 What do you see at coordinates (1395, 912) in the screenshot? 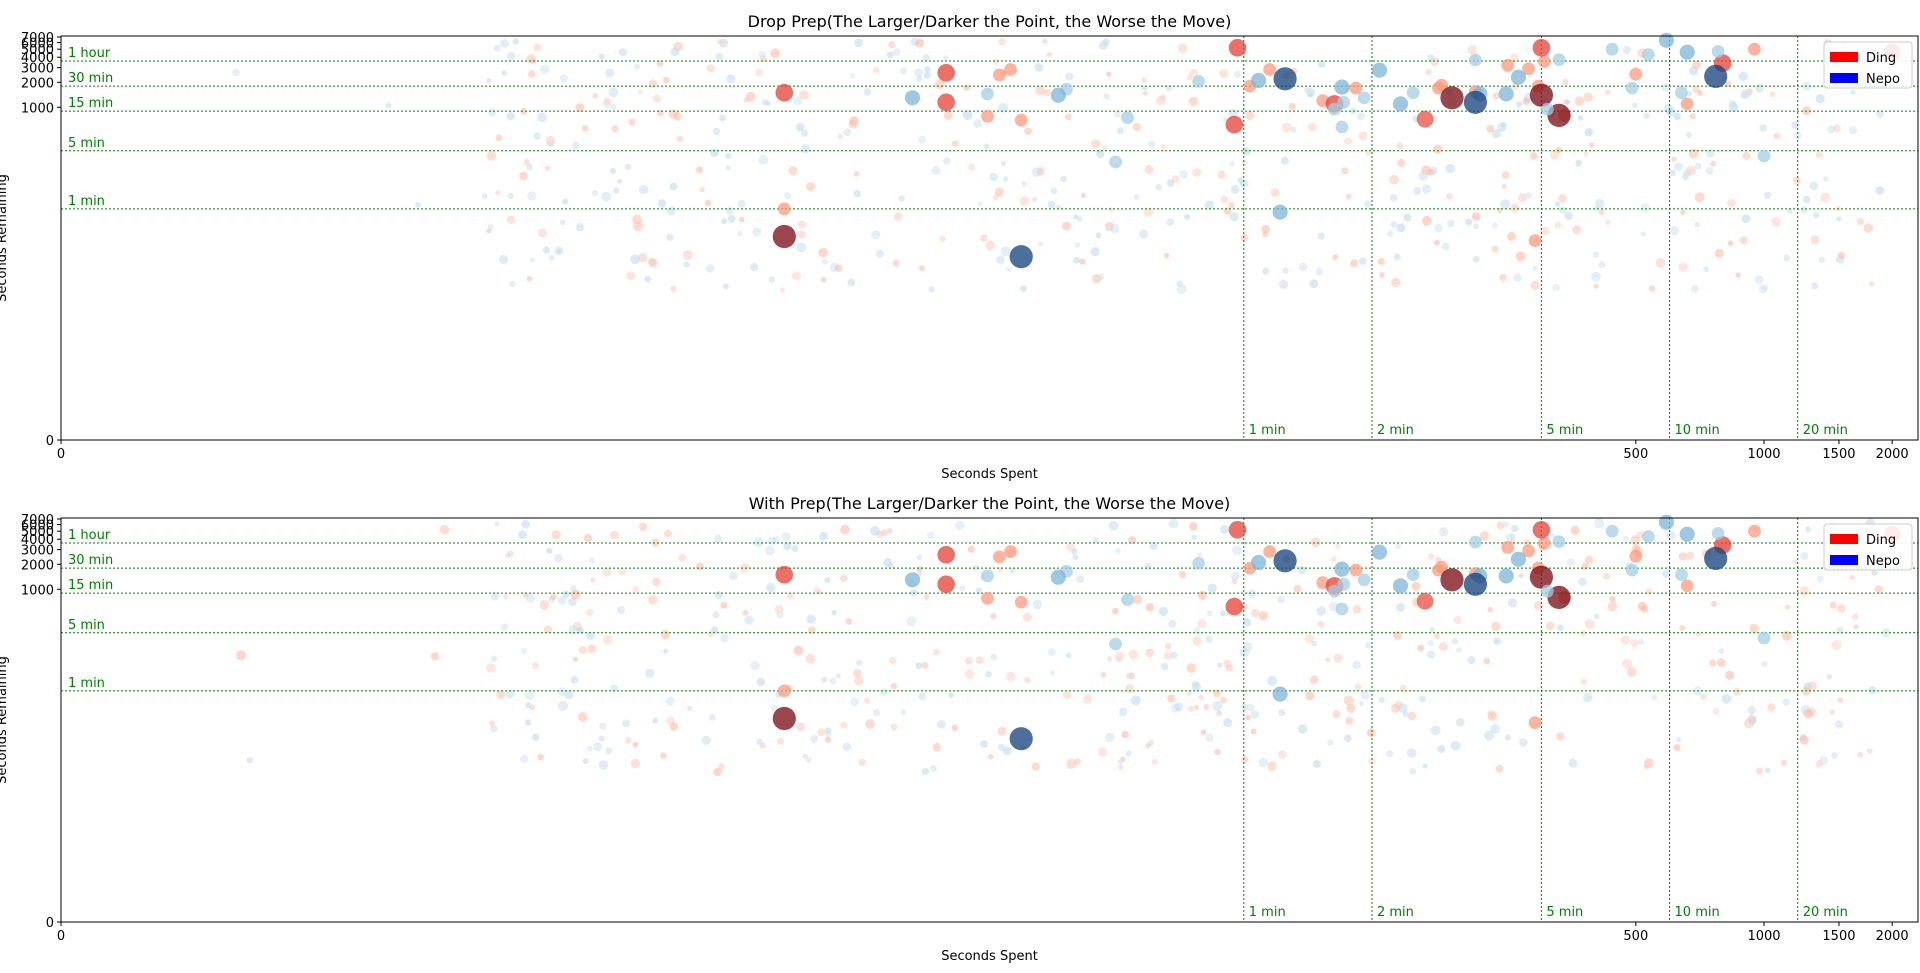
I see `x-reference-label: 2 min` at bounding box center [1395, 912].